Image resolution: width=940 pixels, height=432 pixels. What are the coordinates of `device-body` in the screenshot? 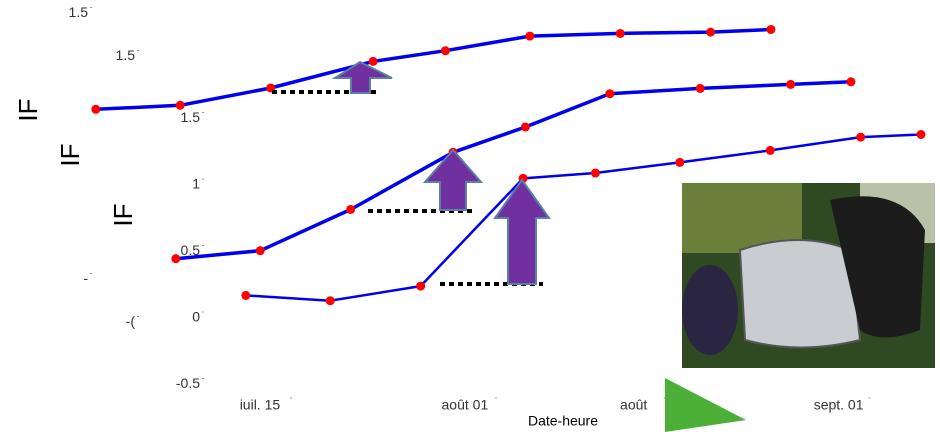 It's located at (800, 294).